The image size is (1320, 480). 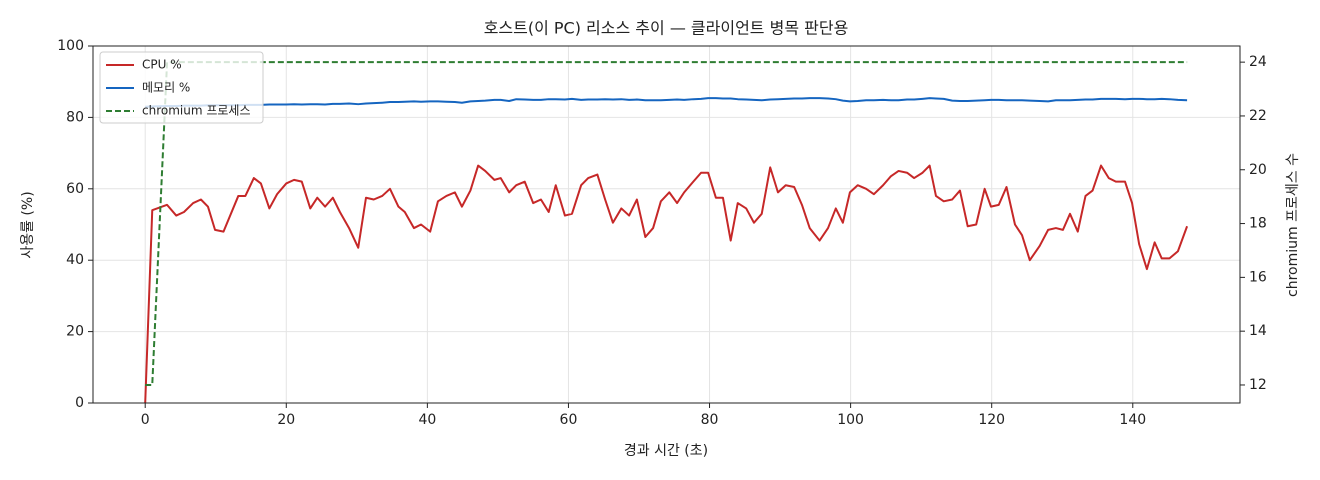 I want to click on y-axis-label: 사용률 (%), so click(x=28, y=224).